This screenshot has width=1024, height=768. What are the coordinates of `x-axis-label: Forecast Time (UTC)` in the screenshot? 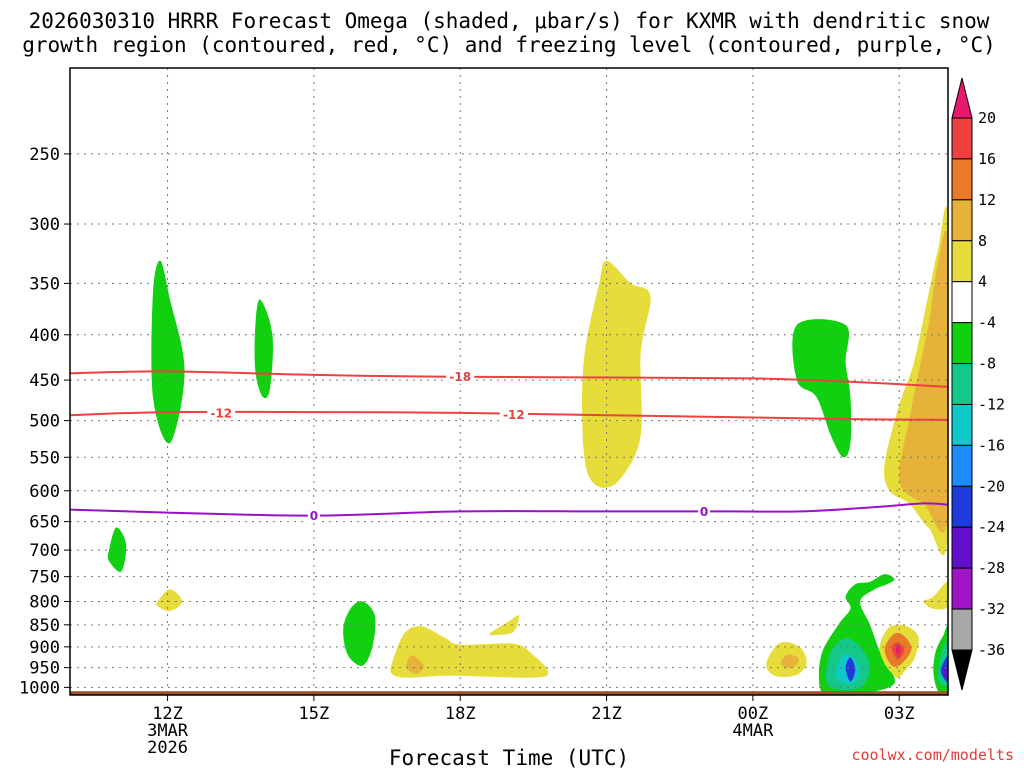 It's located at (509, 757).